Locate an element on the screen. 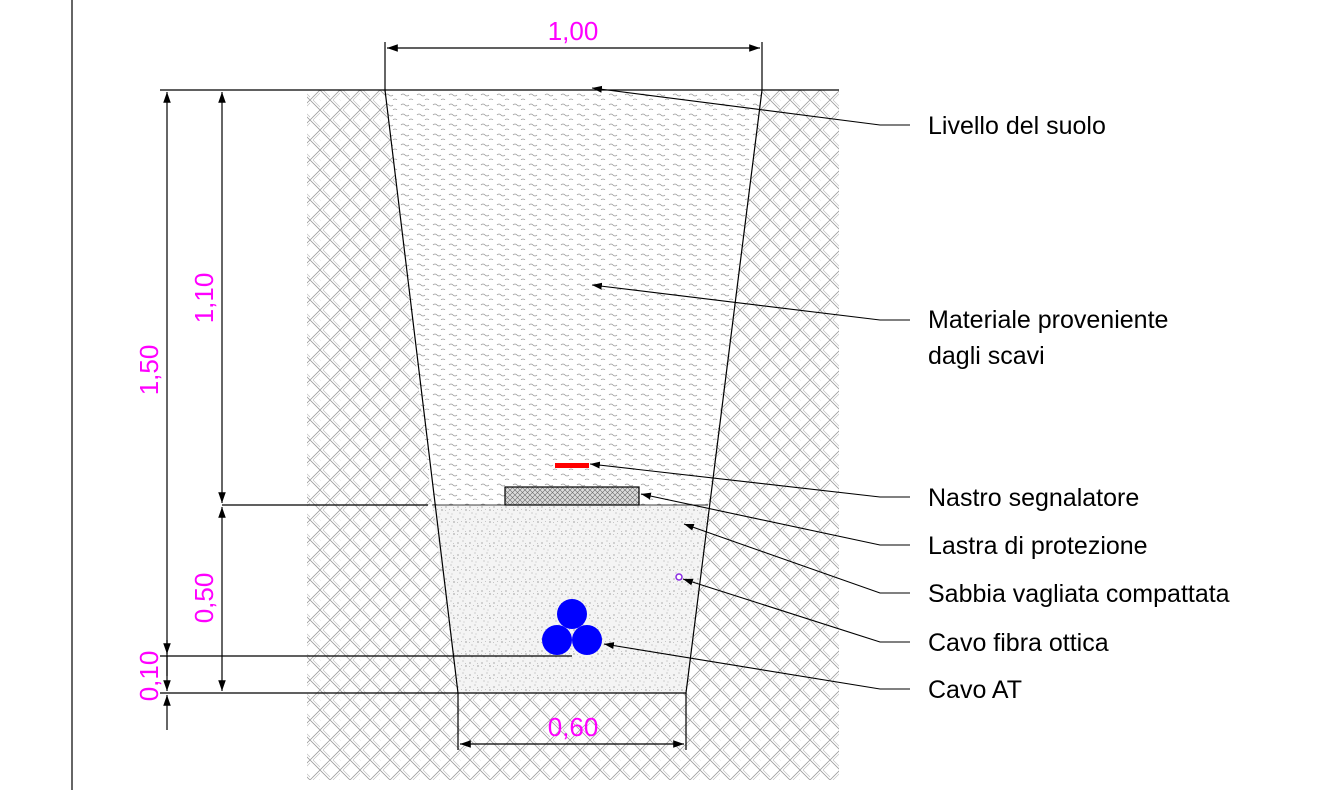 The image size is (1336, 790). leader-hv-cable is located at coordinates (756, 666).